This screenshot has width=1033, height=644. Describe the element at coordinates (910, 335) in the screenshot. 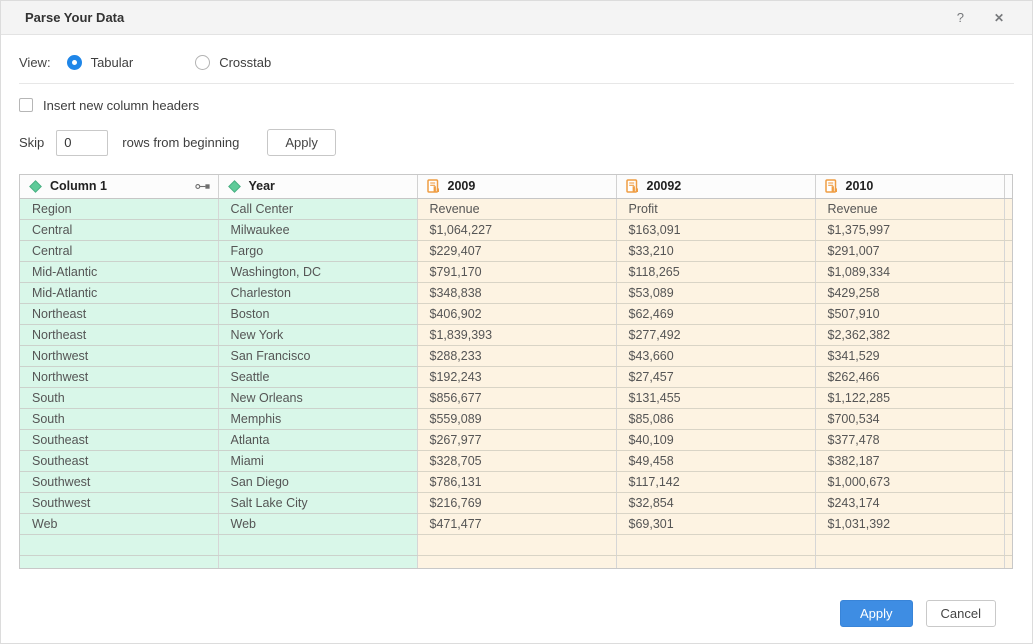

I see `table-cell: $2,362,382` at that location.